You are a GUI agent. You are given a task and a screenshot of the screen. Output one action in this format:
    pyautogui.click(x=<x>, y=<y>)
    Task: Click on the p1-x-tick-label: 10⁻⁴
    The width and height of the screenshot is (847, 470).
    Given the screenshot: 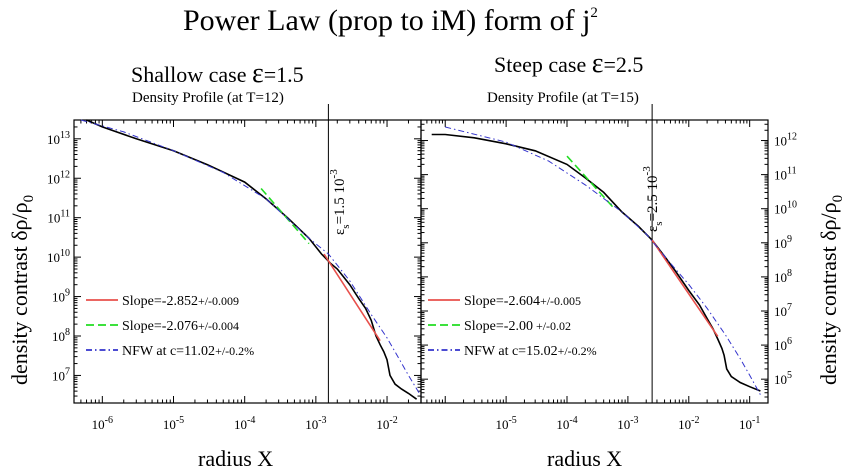 What is the action you would take?
    pyautogui.click(x=244, y=423)
    